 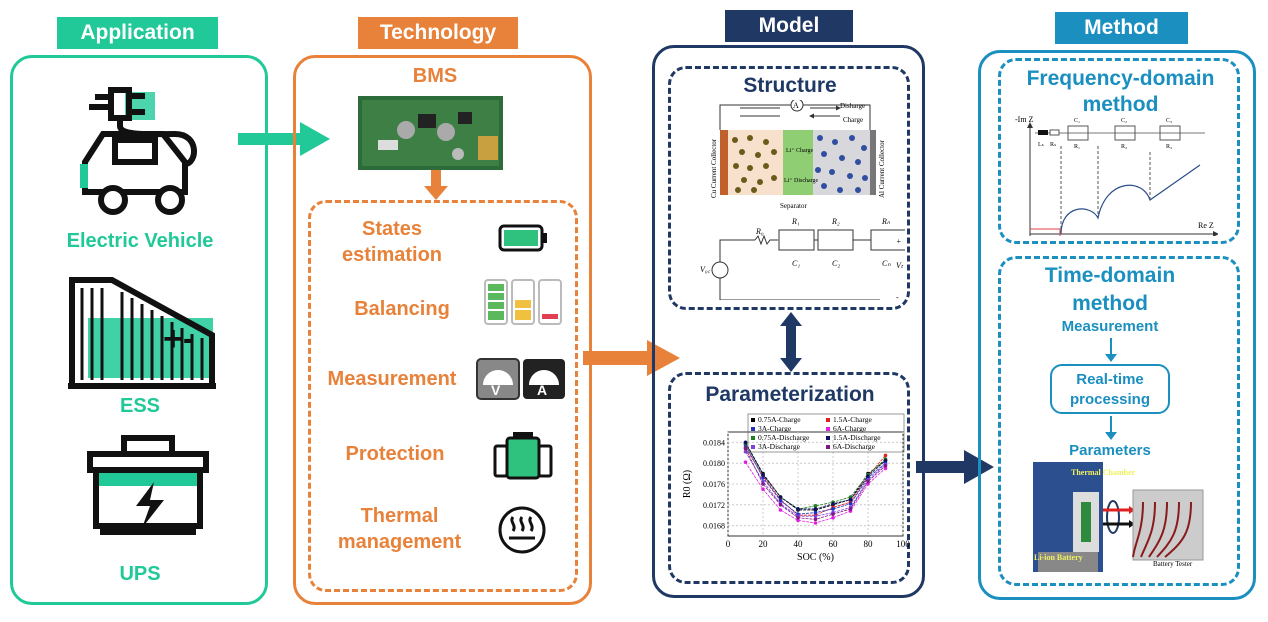 What do you see at coordinates (779, 446) in the screenshot?
I see `legend-label: 3A-Discharge` at bounding box center [779, 446].